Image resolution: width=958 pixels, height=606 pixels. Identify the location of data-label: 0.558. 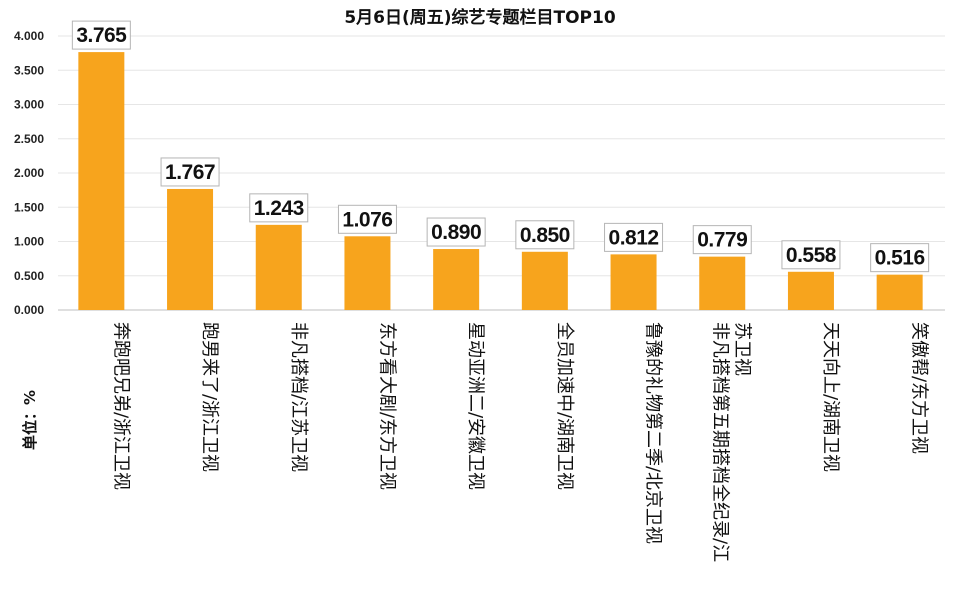
(811, 255).